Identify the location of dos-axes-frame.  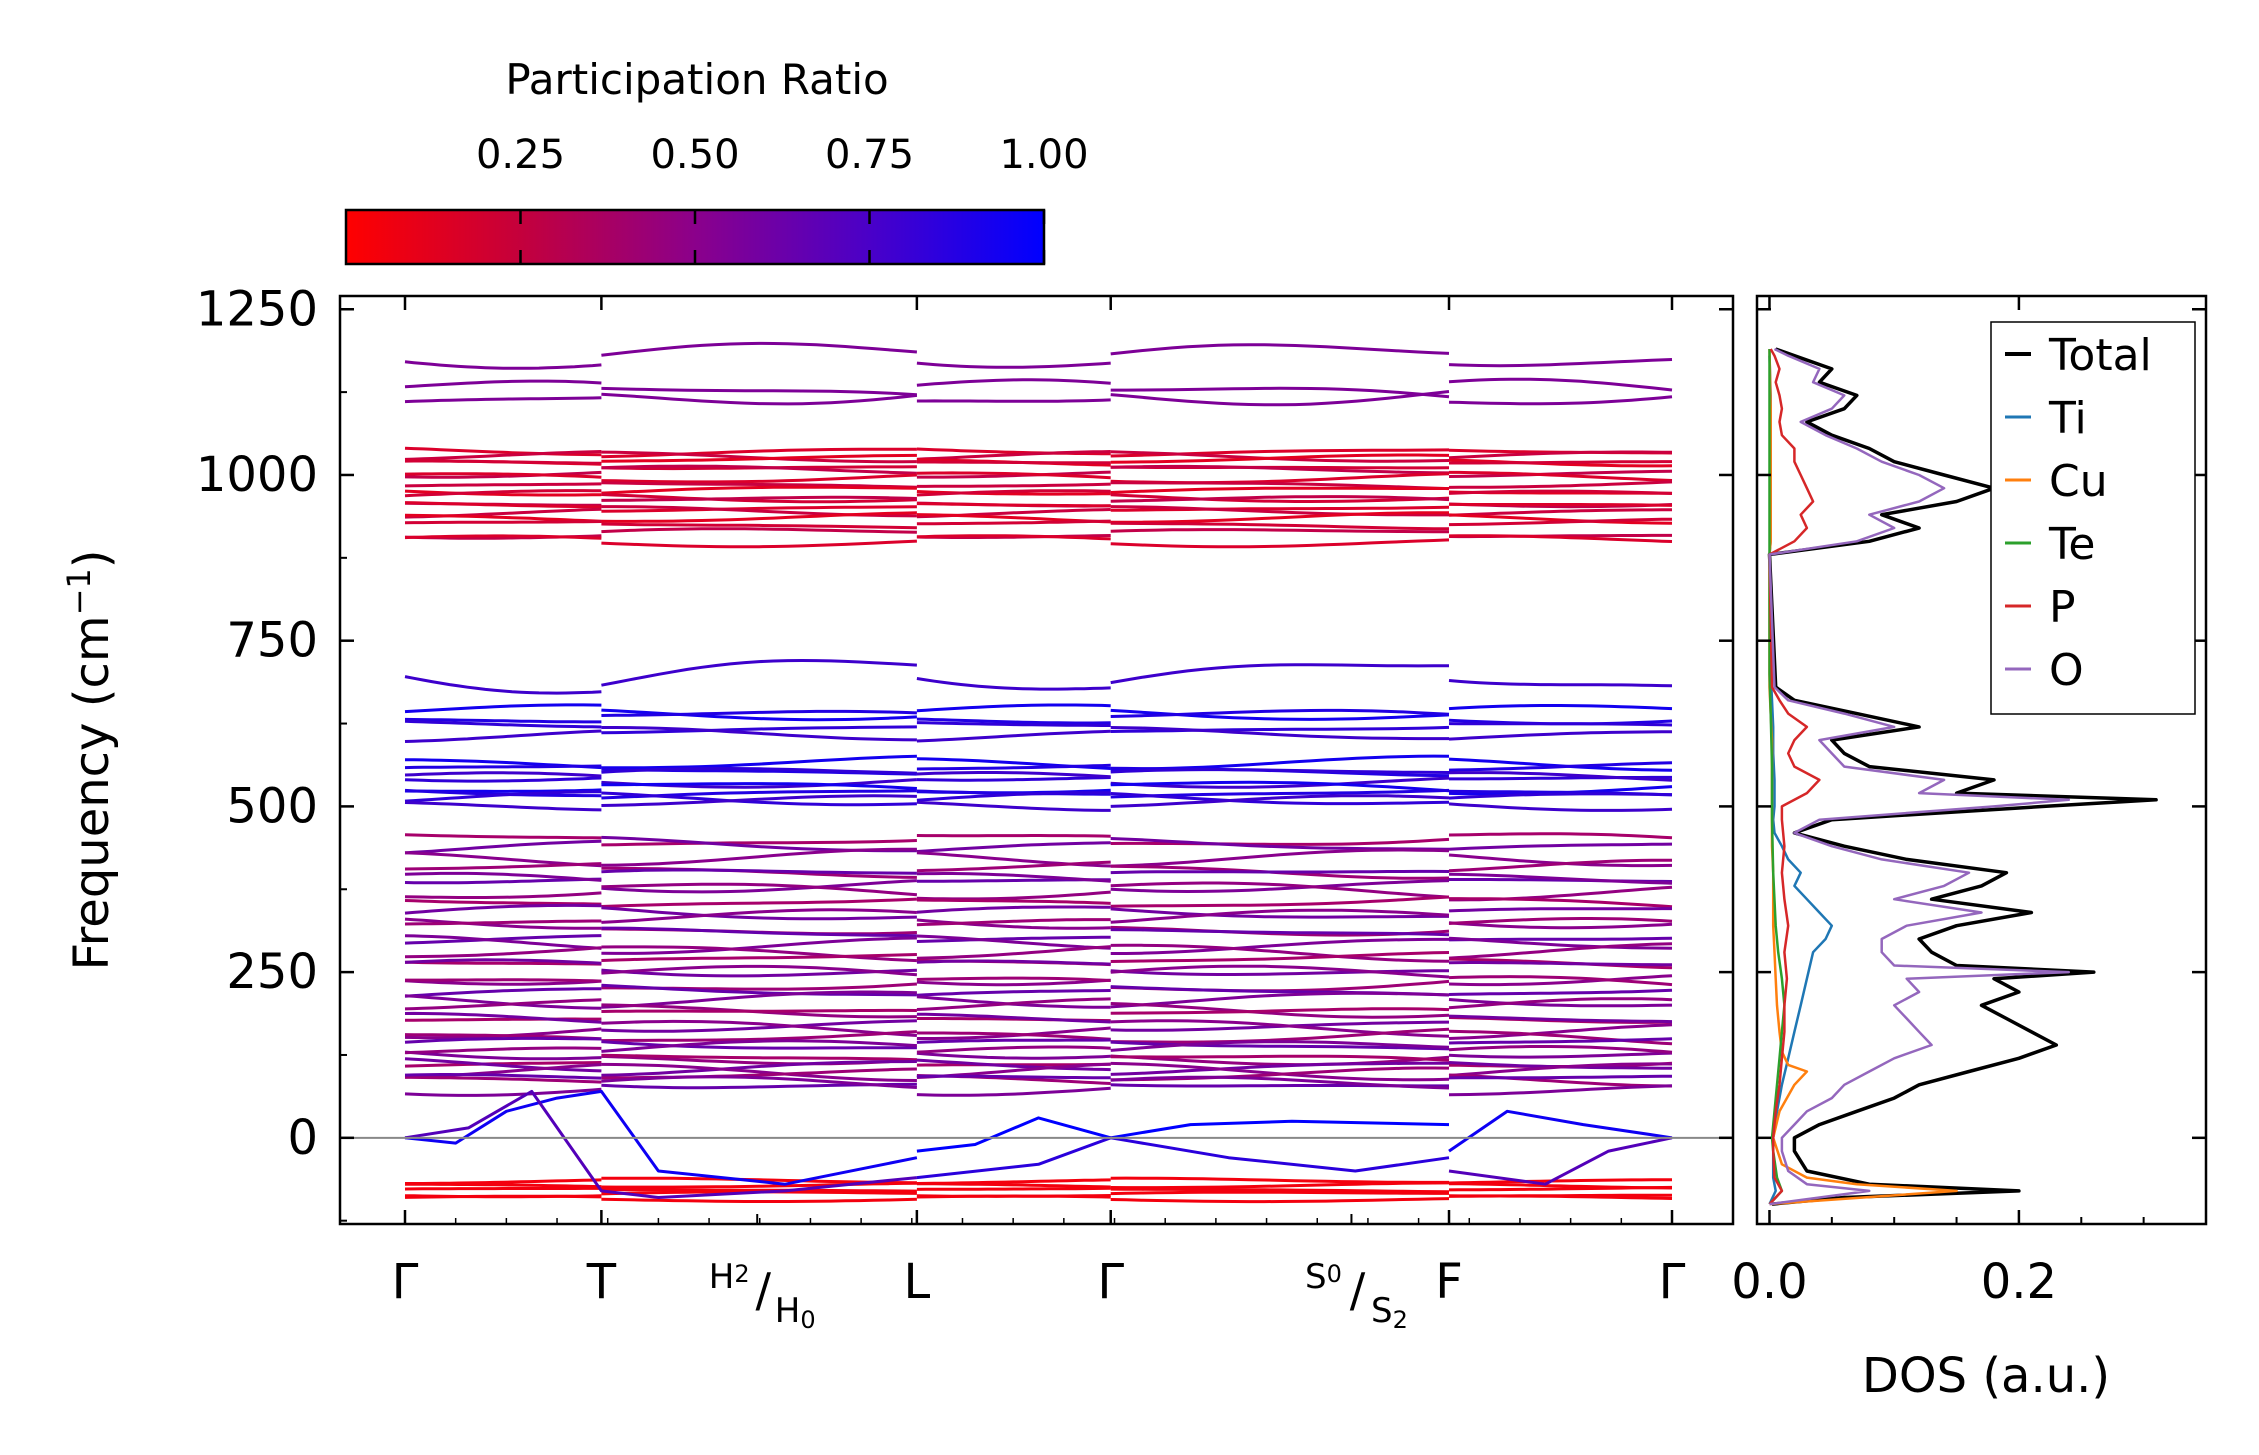
(1981, 760).